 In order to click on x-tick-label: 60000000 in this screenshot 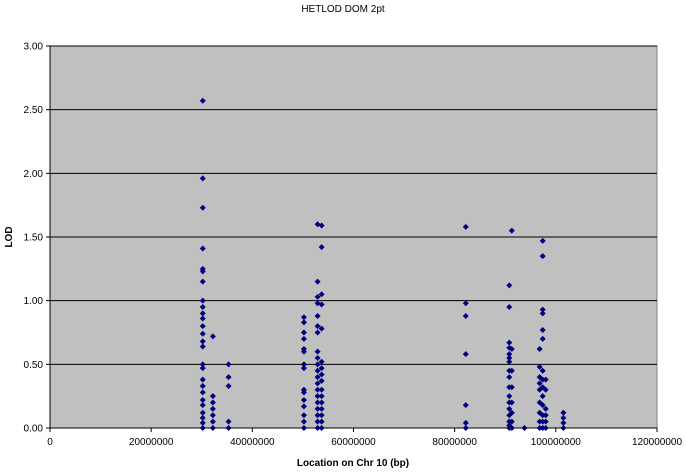, I will do `click(353, 442)`.